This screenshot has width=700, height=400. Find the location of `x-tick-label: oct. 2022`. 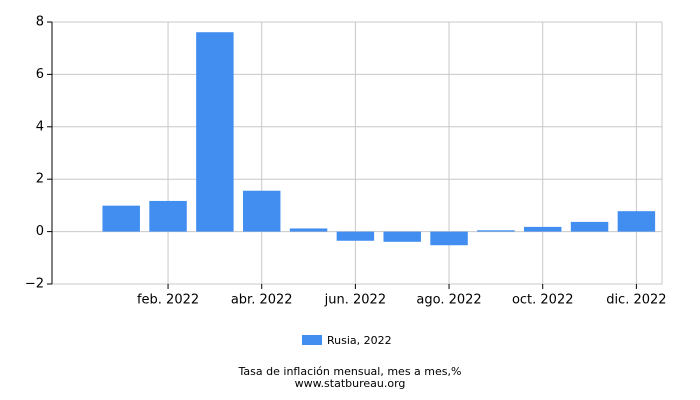

x-tick-label: oct. 2022 is located at coordinates (543, 300).